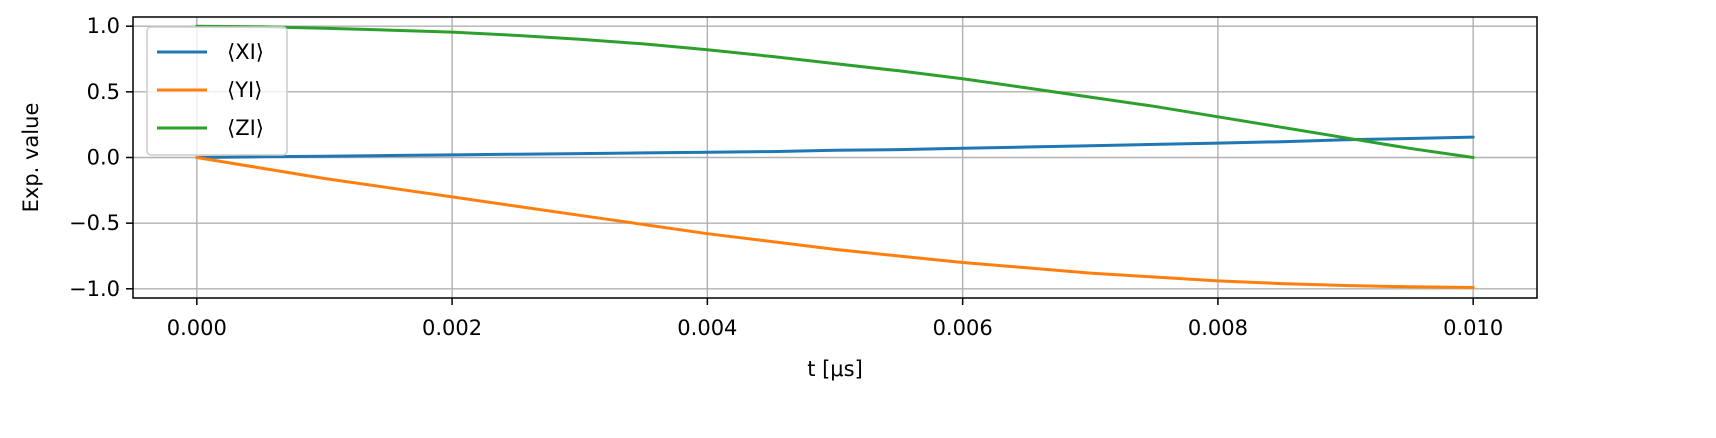 The height and width of the screenshot is (438, 1716). Describe the element at coordinates (707, 328) in the screenshot. I see `x-tick-label: 0.004` at that location.